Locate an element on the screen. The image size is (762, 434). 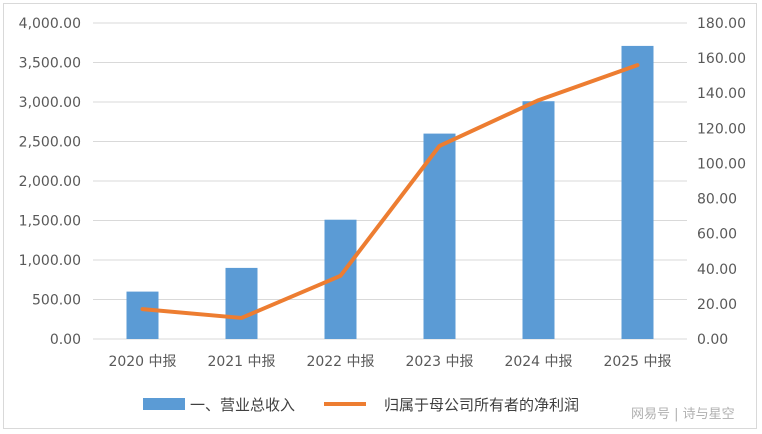
right-axis-tick-label: 100.00 is located at coordinates (721, 164).